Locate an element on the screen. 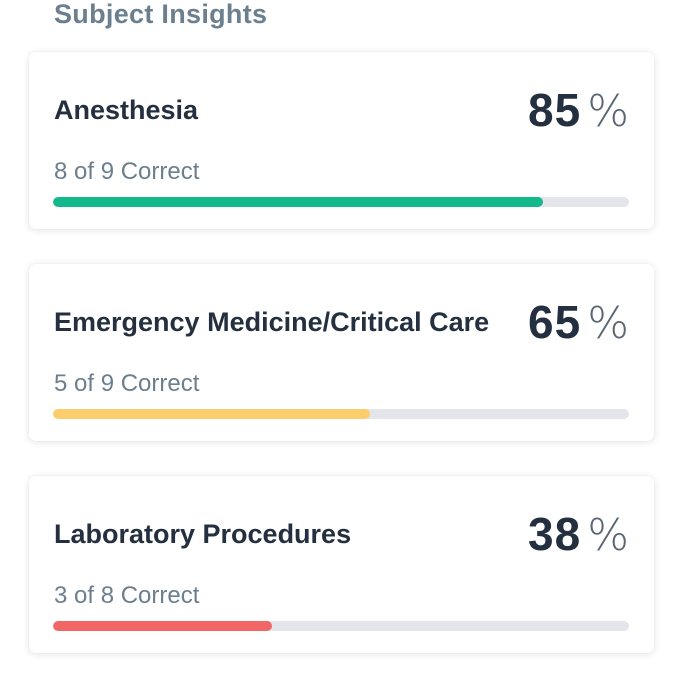  score: 85% is located at coordinates (578, 116).